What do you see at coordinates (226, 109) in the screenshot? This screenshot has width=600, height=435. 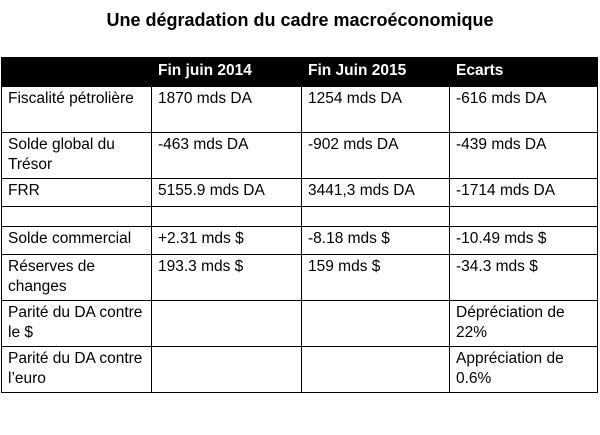 I see `cell-value: 1870 mds DA` at bounding box center [226, 109].